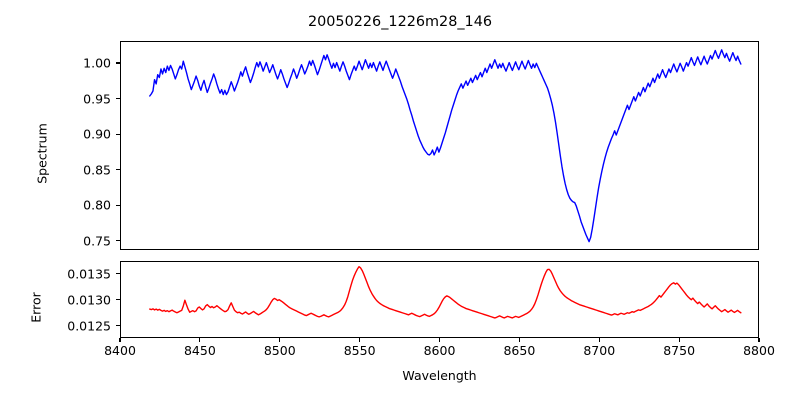 The height and width of the screenshot is (400, 800). I want to click on spectrum-y-tick-label: 0.85, so click(97, 170).